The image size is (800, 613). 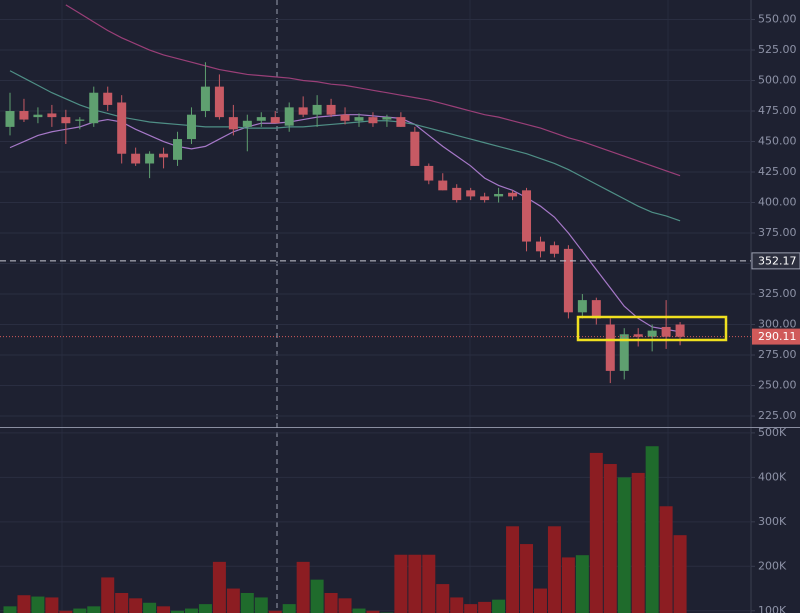 What do you see at coordinates (652, 328) in the screenshot?
I see `highlight-box` at bounding box center [652, 328].